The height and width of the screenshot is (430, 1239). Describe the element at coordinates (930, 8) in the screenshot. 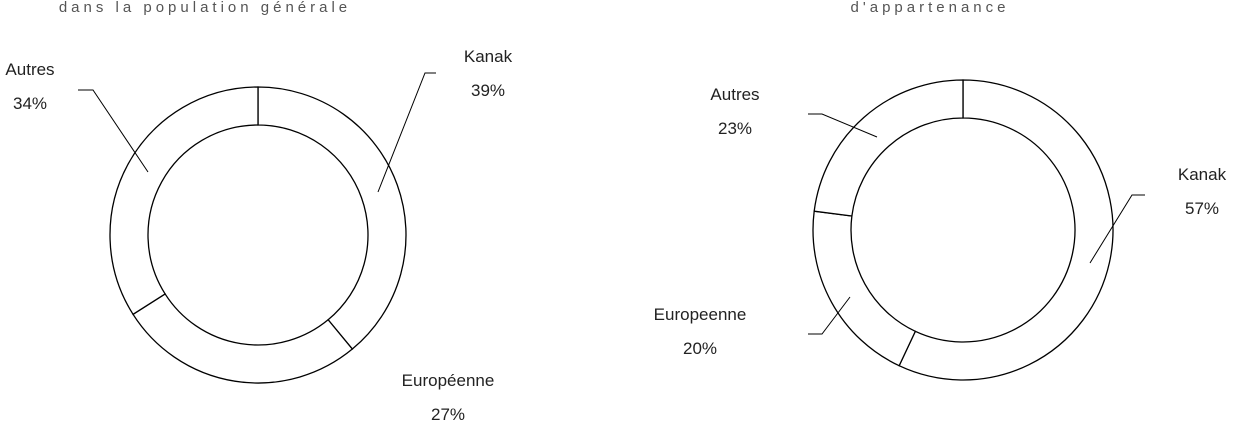

I see `chart-title: d'appartenance` at that location.